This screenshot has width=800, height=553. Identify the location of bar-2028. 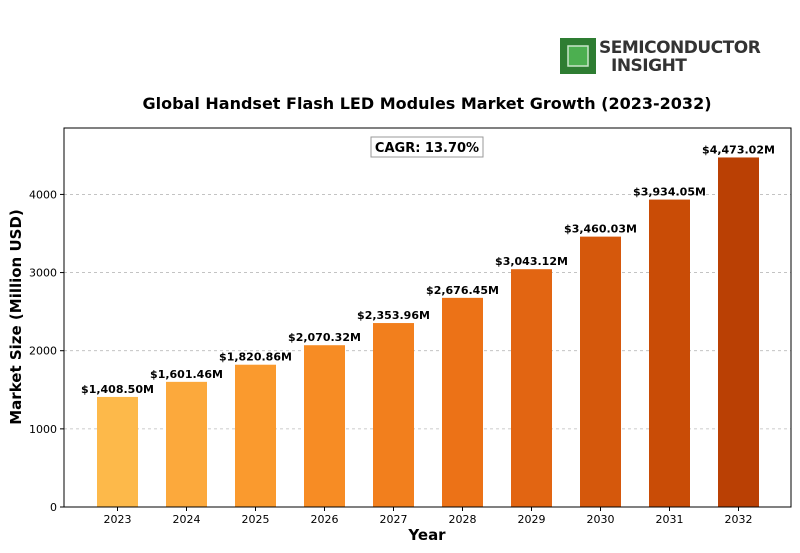
(462, 402).